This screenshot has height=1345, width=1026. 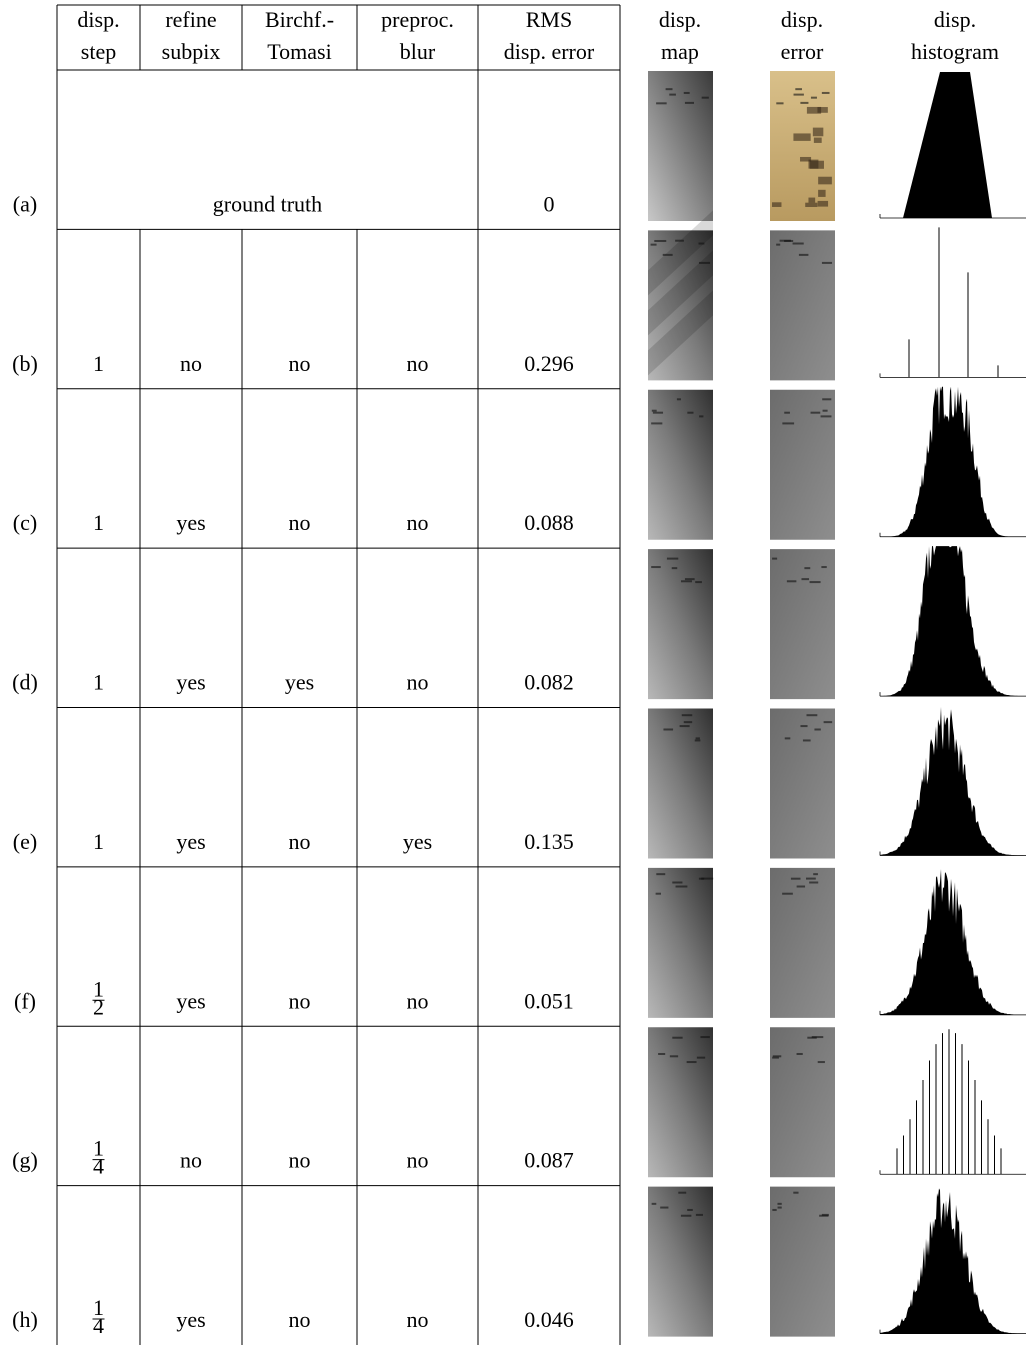 What do you see at coordinates (25, 203) in the screenshot?
I see `row-label: (a)` at bounding box center [25, 203].